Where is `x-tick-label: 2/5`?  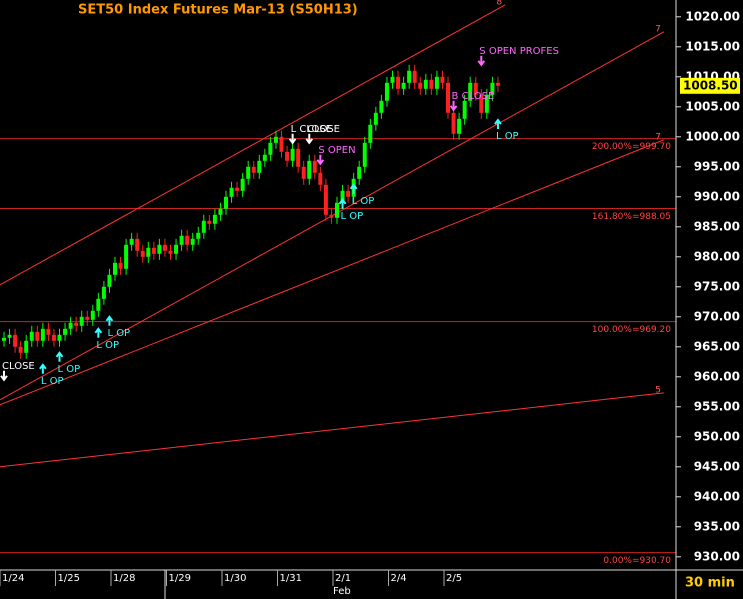
x-tick-label: 2/5 is located at coordinates (454, 578).